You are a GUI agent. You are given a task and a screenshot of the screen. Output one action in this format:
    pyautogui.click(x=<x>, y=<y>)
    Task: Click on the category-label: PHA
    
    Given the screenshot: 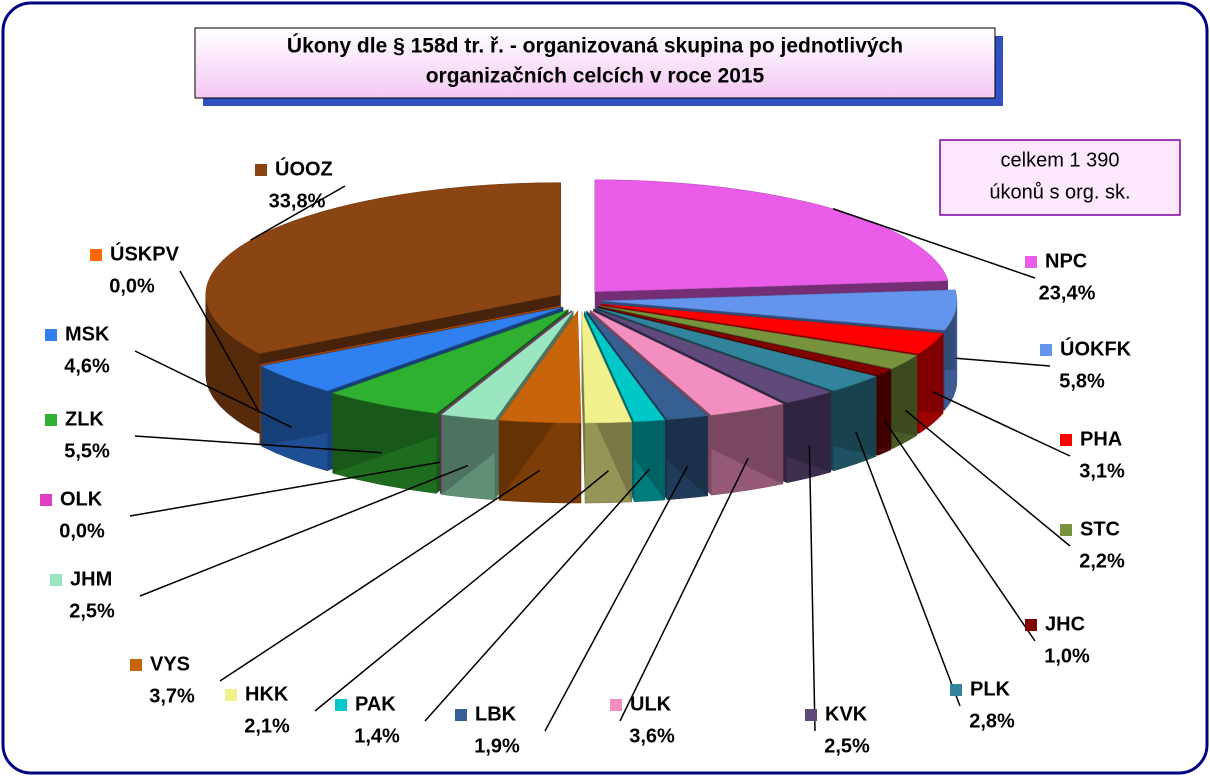 What is the action you would take?
    pyautogui.click(x=1101, y=439)
    